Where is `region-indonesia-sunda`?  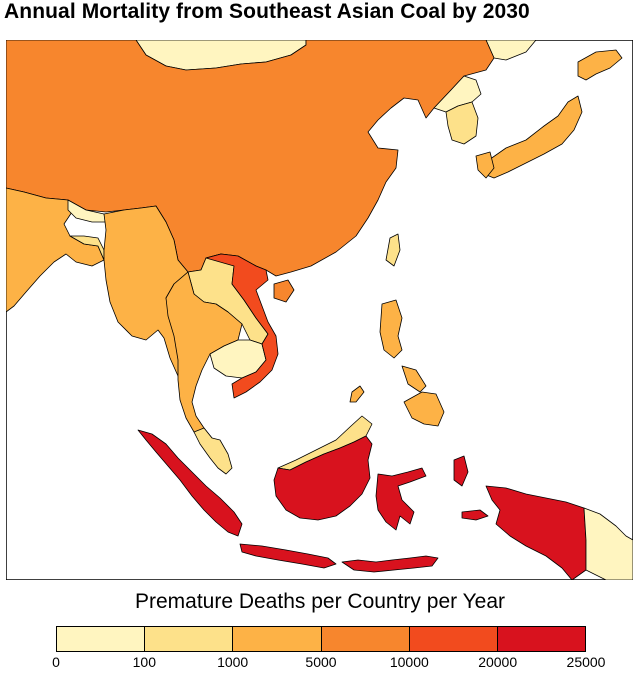 region-indonesia-sunda is located at coordinates (390, 564).